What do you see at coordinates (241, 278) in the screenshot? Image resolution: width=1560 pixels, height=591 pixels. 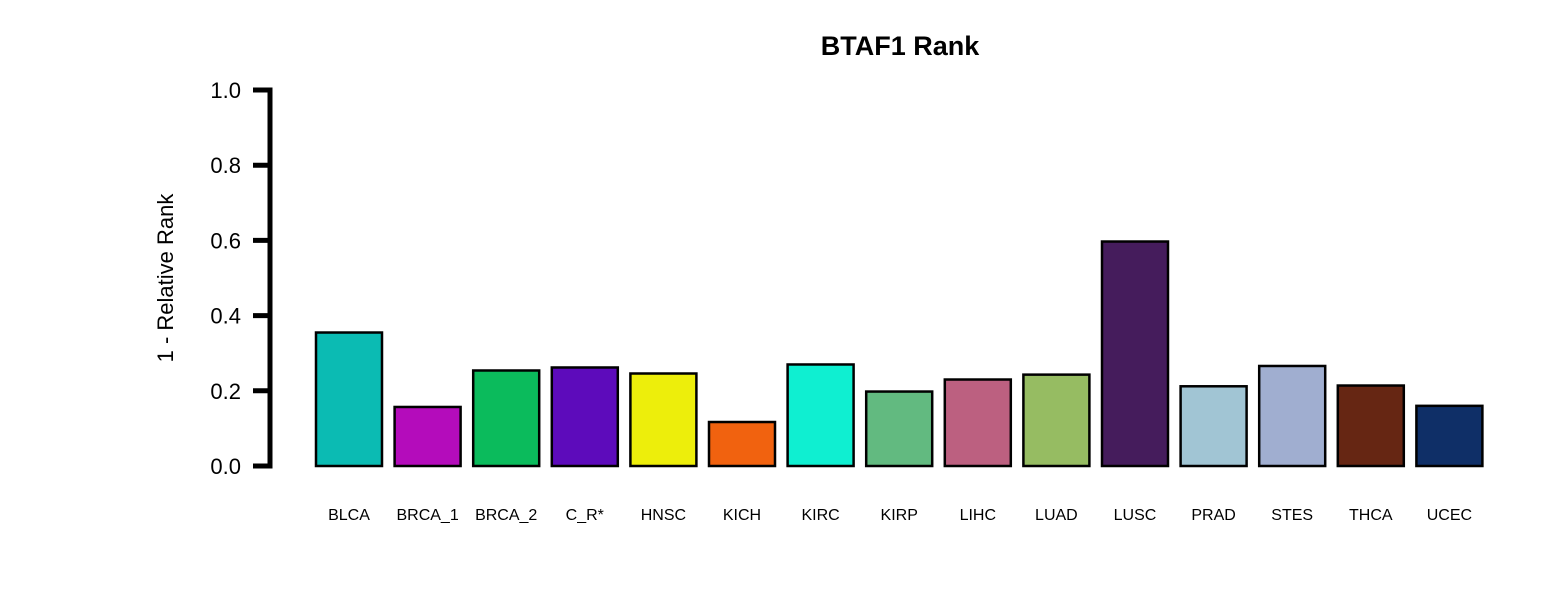 I see `y-axis: 0.0 0.2 0.4 0.6 0.8 1.0` at bounding box center [241, 278].